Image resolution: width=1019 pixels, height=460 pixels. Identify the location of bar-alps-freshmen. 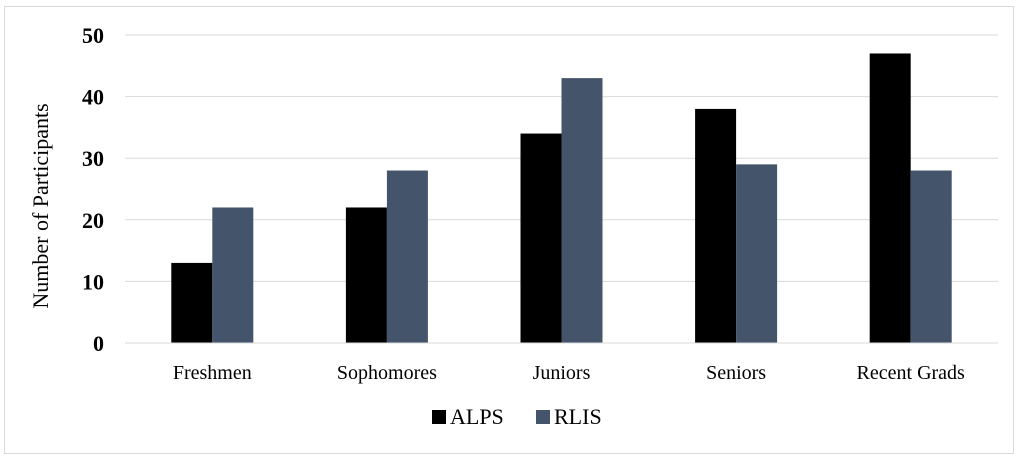
(192, 302).